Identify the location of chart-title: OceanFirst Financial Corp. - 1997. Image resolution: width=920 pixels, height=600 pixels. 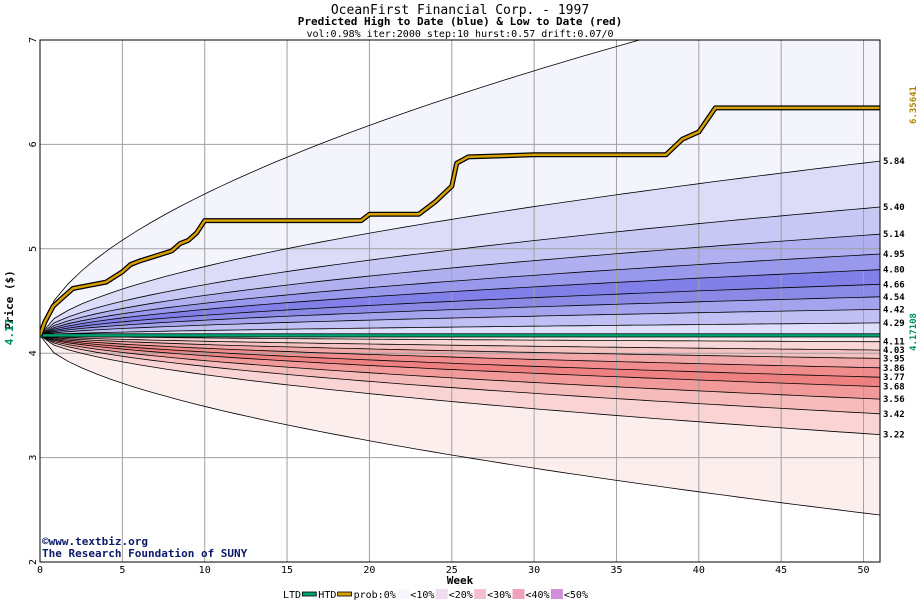
(460, 10).